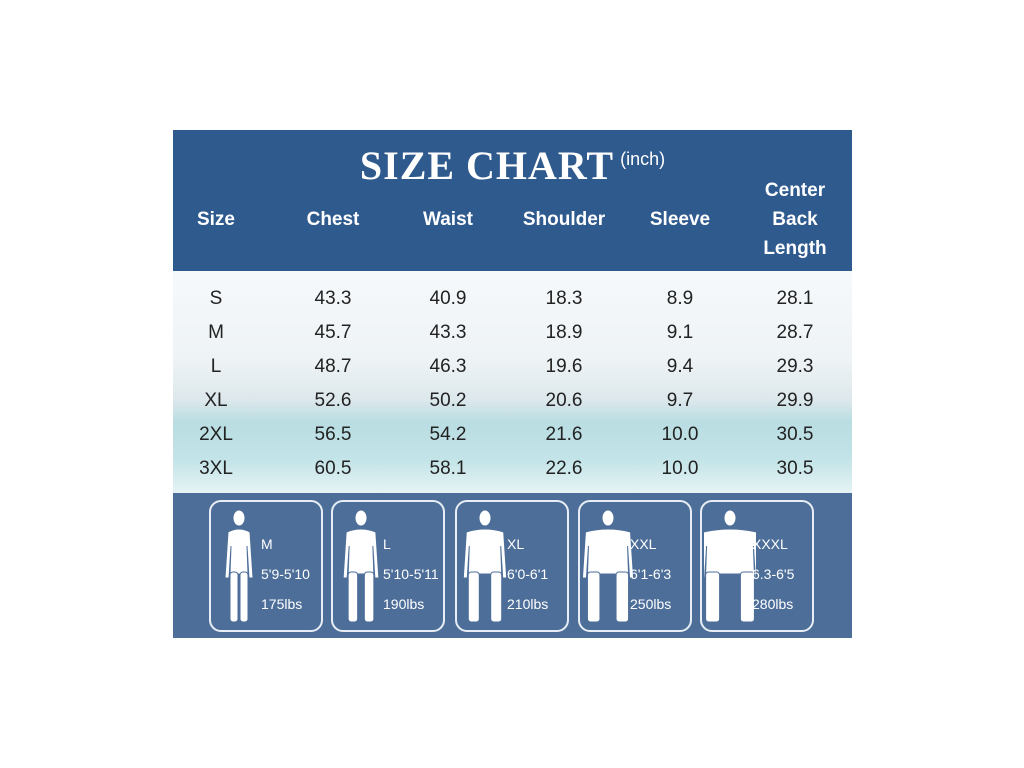 This screenshot has width=1024, height=768. Describe the element at coordinates (333, 468) in the screenshot. I see `cell: 60.5` at that location.